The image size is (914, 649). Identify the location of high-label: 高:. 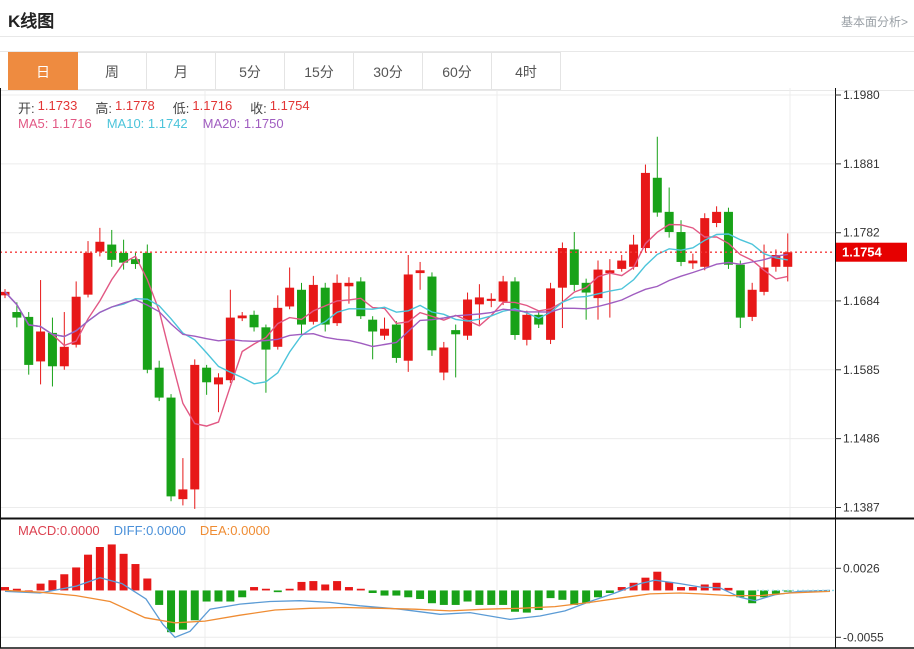
(104, 108).